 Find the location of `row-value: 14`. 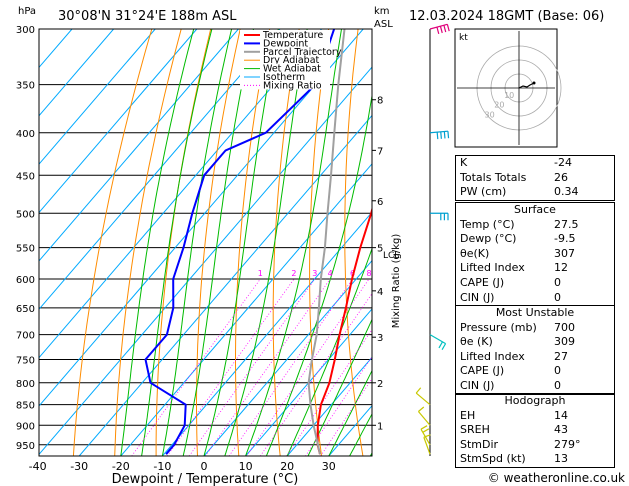

row-value: 14 is located at coordinates (561, 415).